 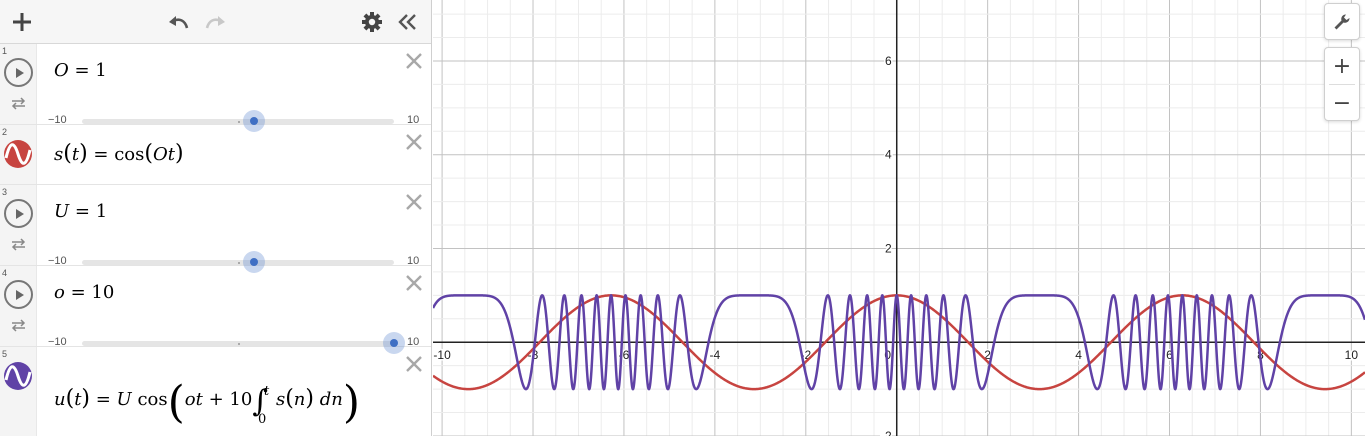 I want to click on slider-equation: O = 1, so click(x=80, y=70).